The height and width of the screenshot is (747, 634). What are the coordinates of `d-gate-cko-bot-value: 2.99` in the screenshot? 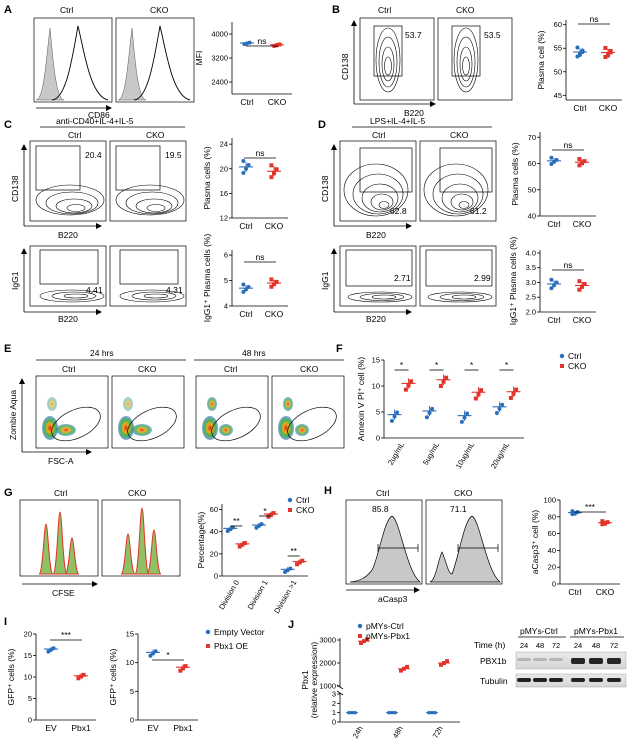 It's located at (482, 278).